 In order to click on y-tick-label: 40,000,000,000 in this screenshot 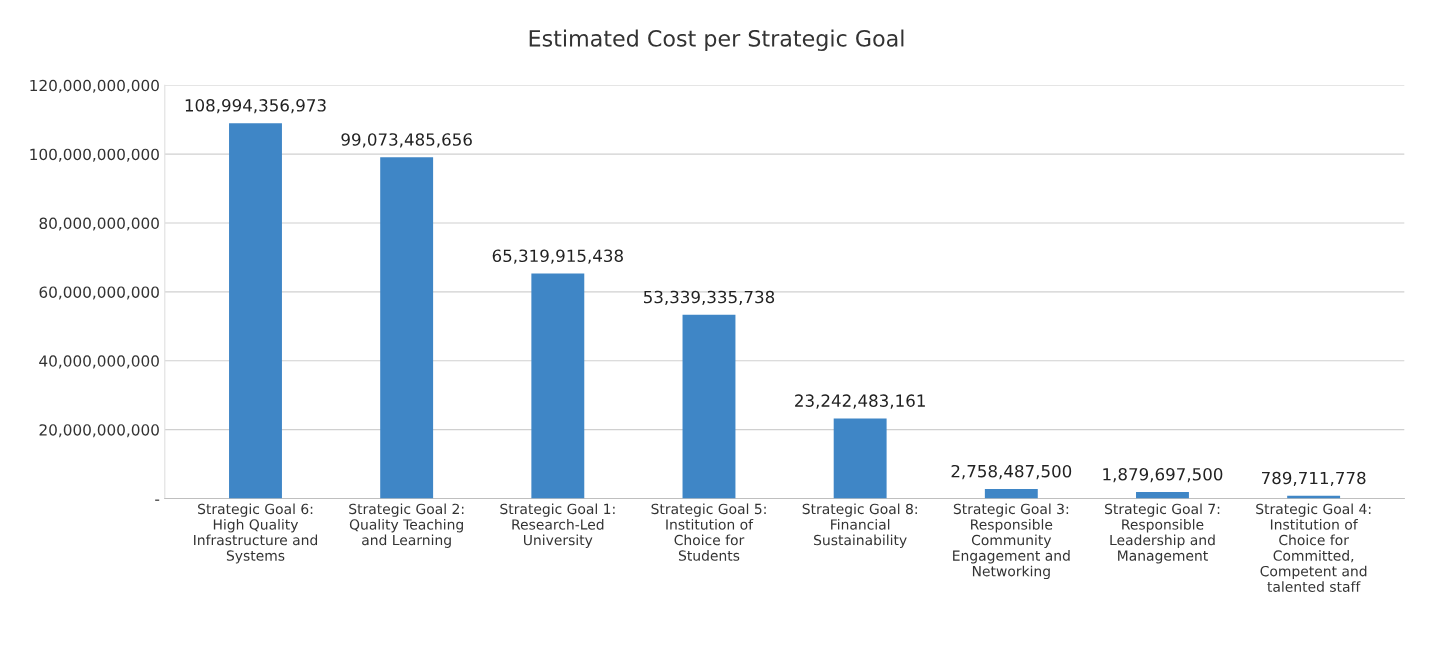, I will do `click(99, 362)`.